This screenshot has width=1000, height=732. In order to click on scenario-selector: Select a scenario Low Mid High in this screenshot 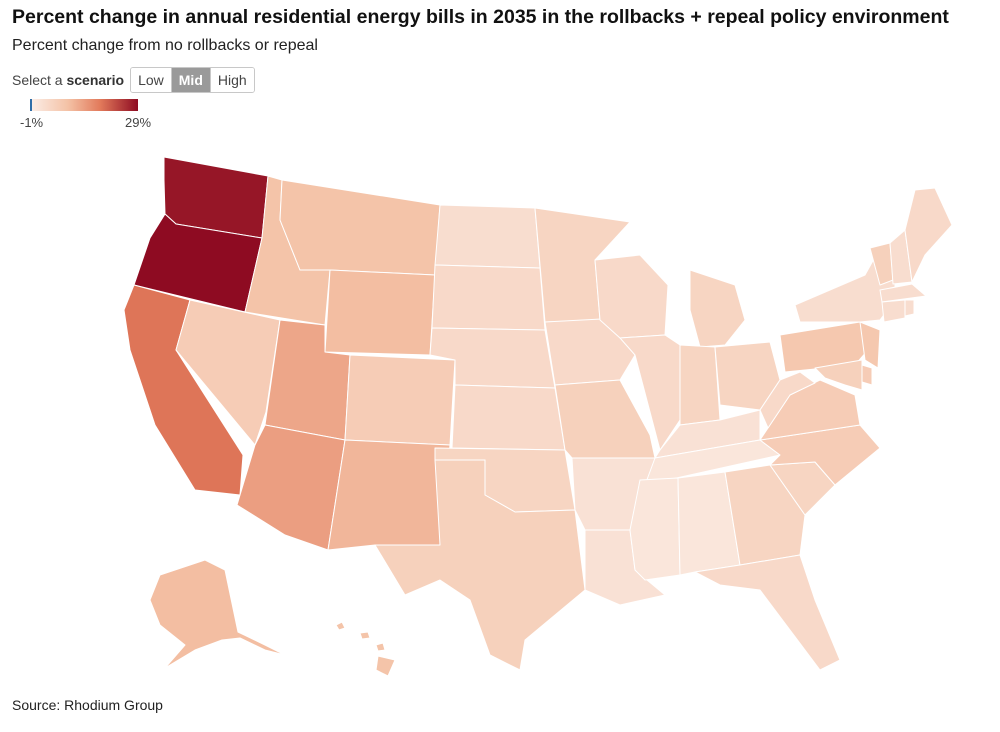, I will do `click(133, 79)`.